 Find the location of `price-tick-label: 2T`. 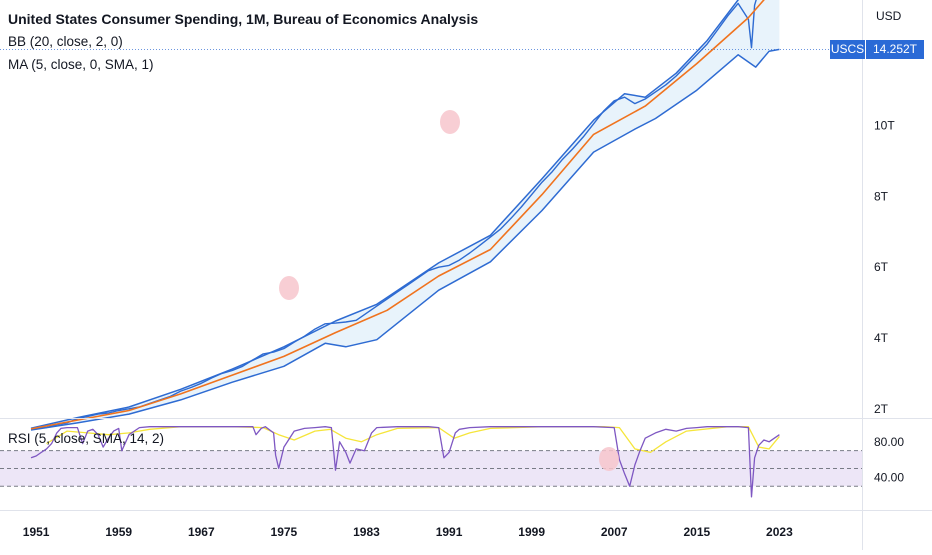

price-tick-label: 2T is located at coordinates (881, 409).